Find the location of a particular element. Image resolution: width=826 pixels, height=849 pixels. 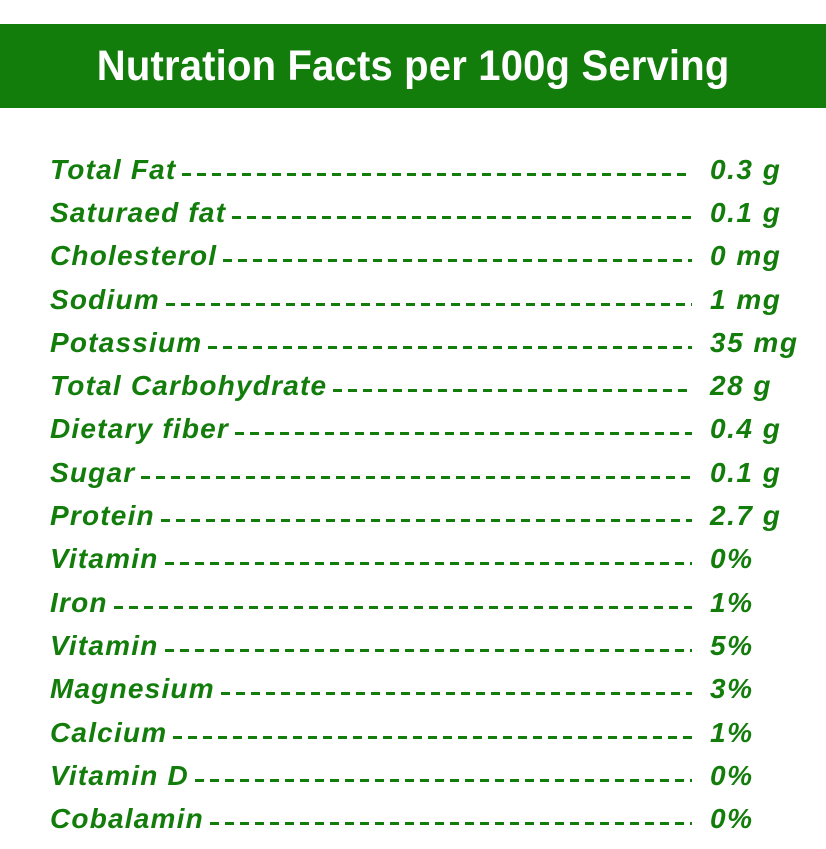

nutrient-row: Cholesterol 0 mg is located at coordinates (435, 256).